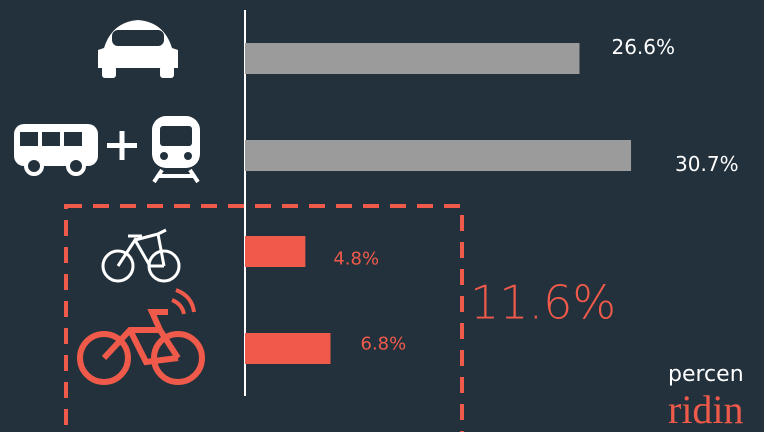 The height and width of the screenshot is (432, 764). I want to click on ebike-icon, so click(141, 336).